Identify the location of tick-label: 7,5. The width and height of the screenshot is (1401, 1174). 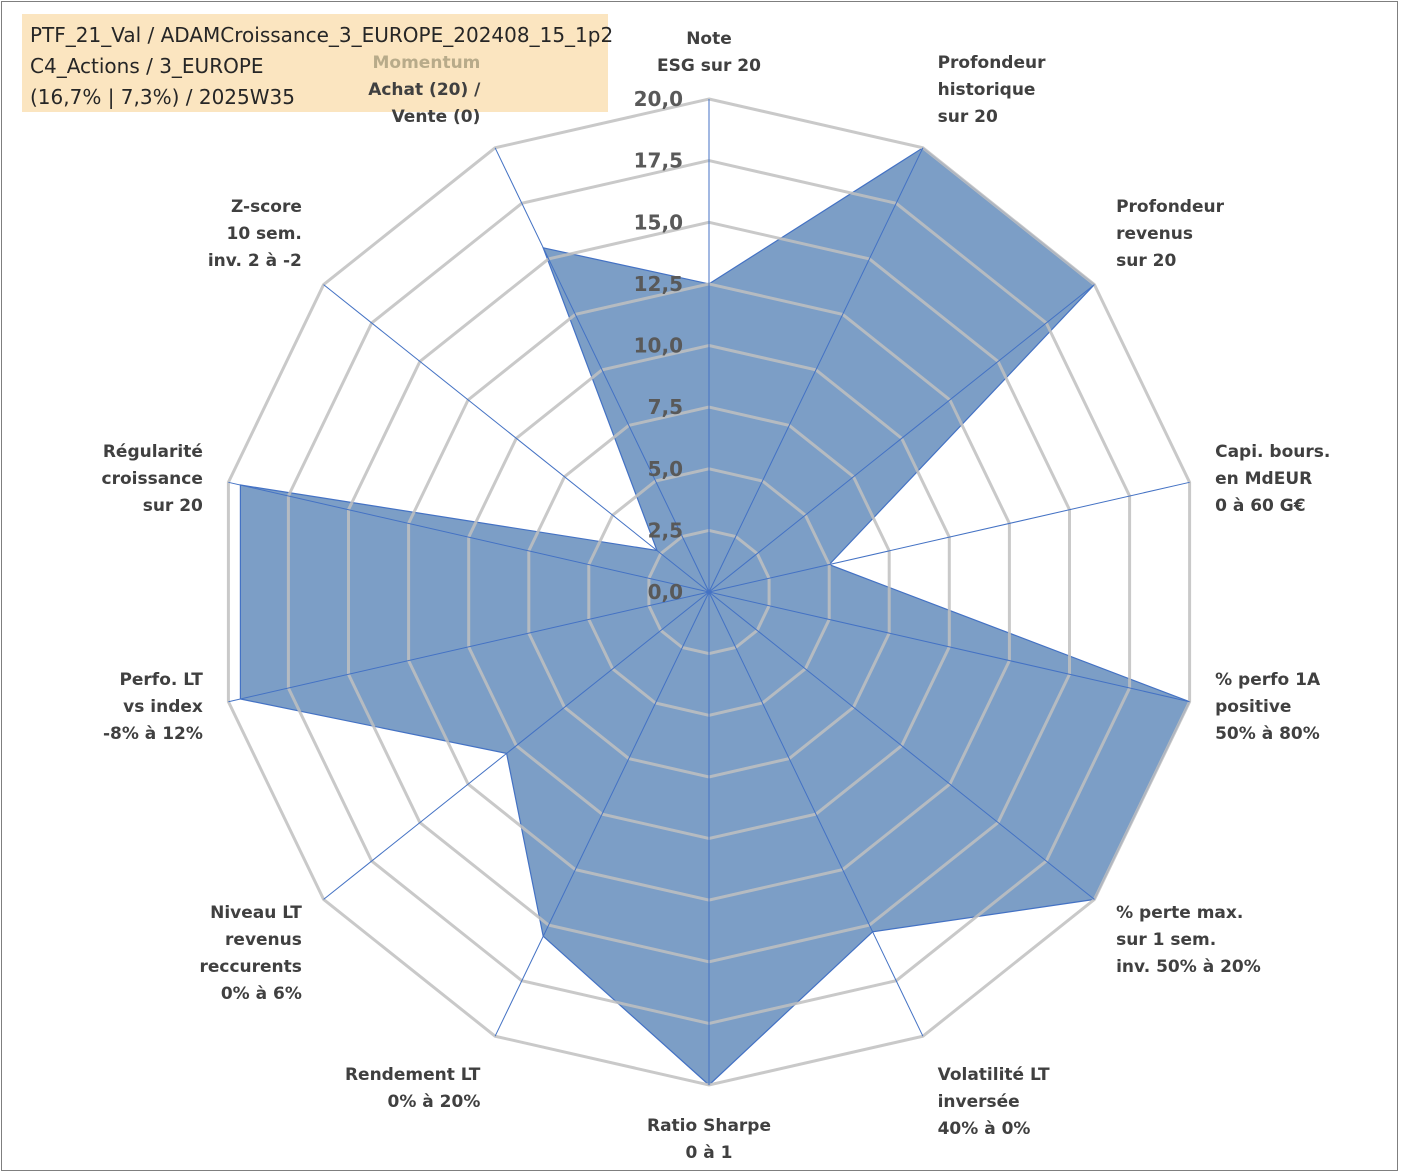
(665, 407).